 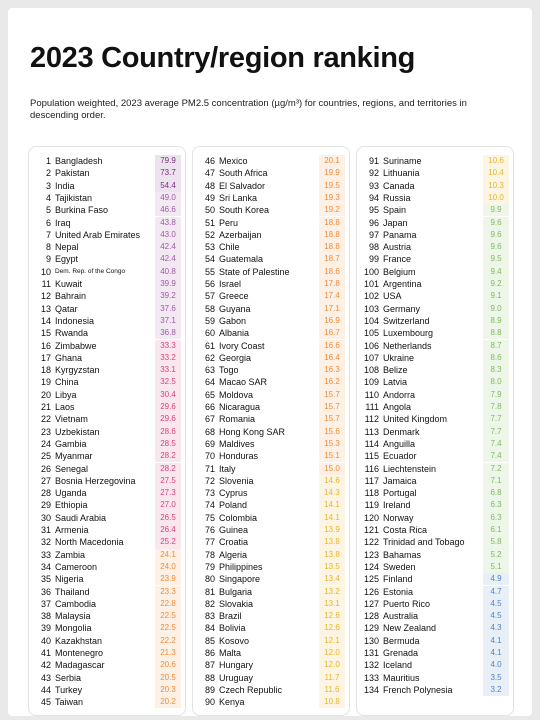 What do you see at coordinates (435, 247) in the screenshot?
I see `table-row: 98 Austria 9.6` at bounding box center [435, 247].